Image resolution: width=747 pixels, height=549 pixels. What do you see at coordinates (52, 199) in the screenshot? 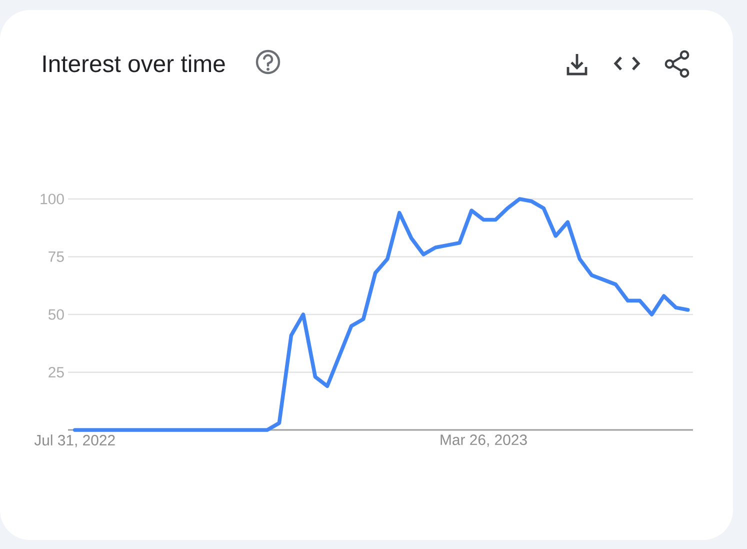
I see `y-tick-label: 100` at bounding box center [52, 199].